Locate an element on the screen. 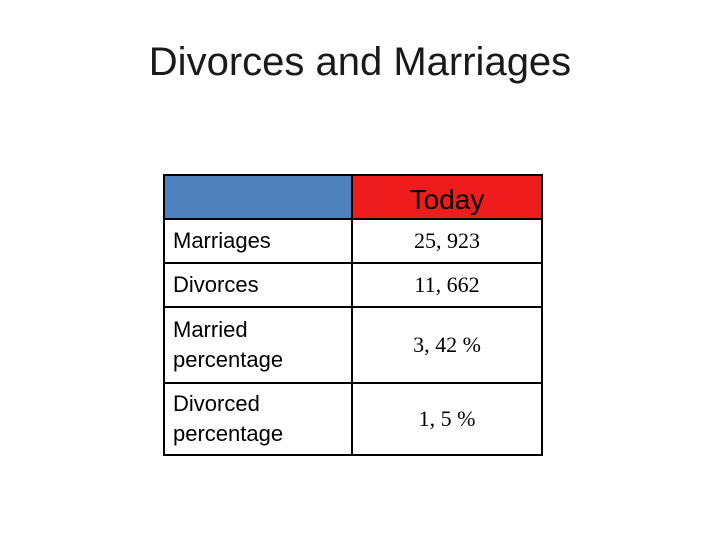  row-value: 25, 923 is located at coordinates (447, 241).